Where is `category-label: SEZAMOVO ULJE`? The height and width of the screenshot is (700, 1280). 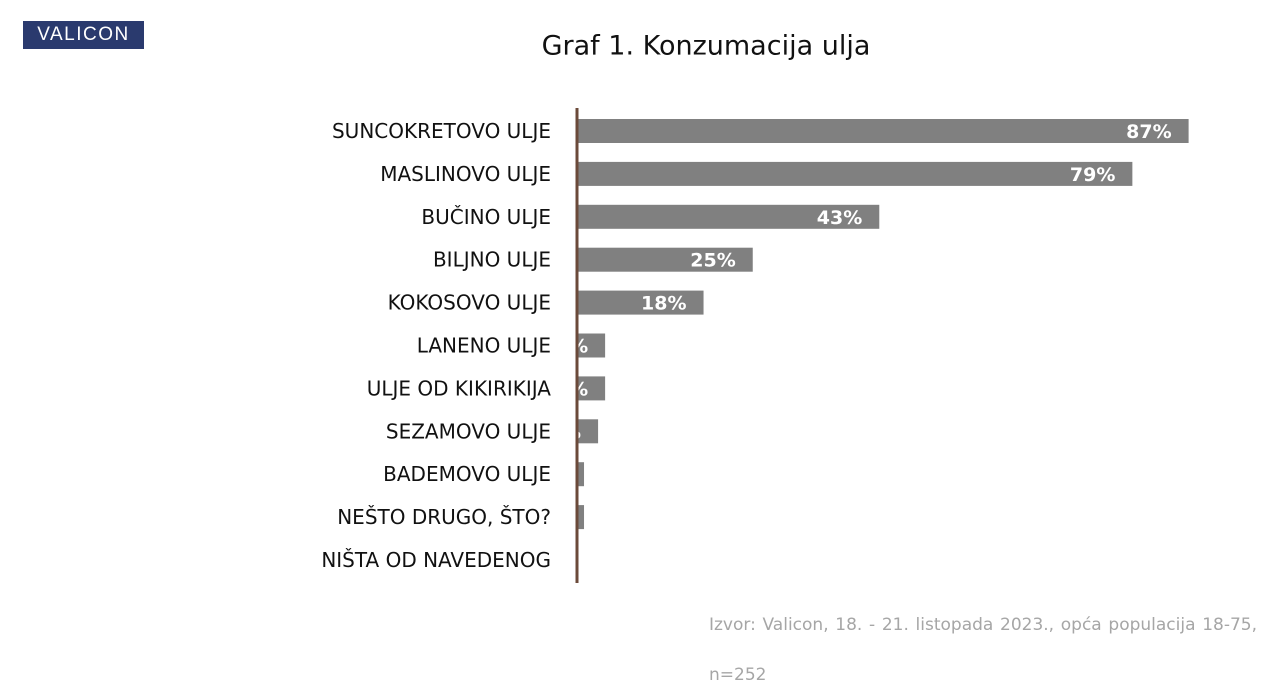 category-label: SEZAMOVO ULJE is located at coordinates (468, 431).